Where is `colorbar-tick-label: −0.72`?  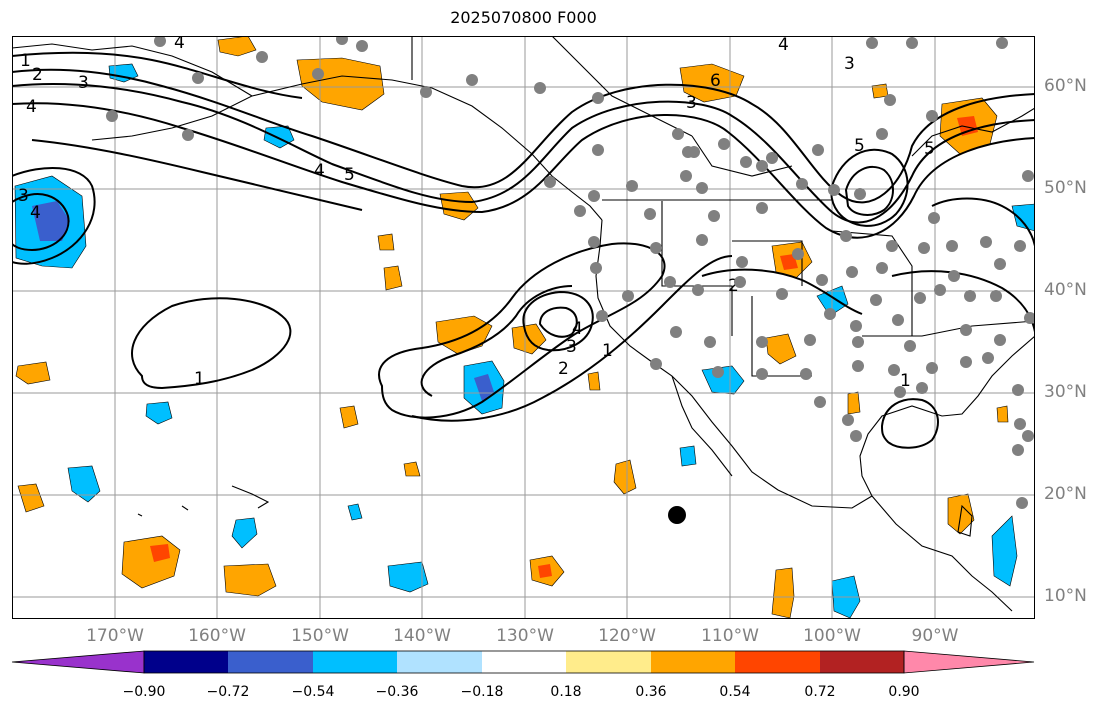
colorbar-tick-label: −0.72 is located at coordinates (228, 692).